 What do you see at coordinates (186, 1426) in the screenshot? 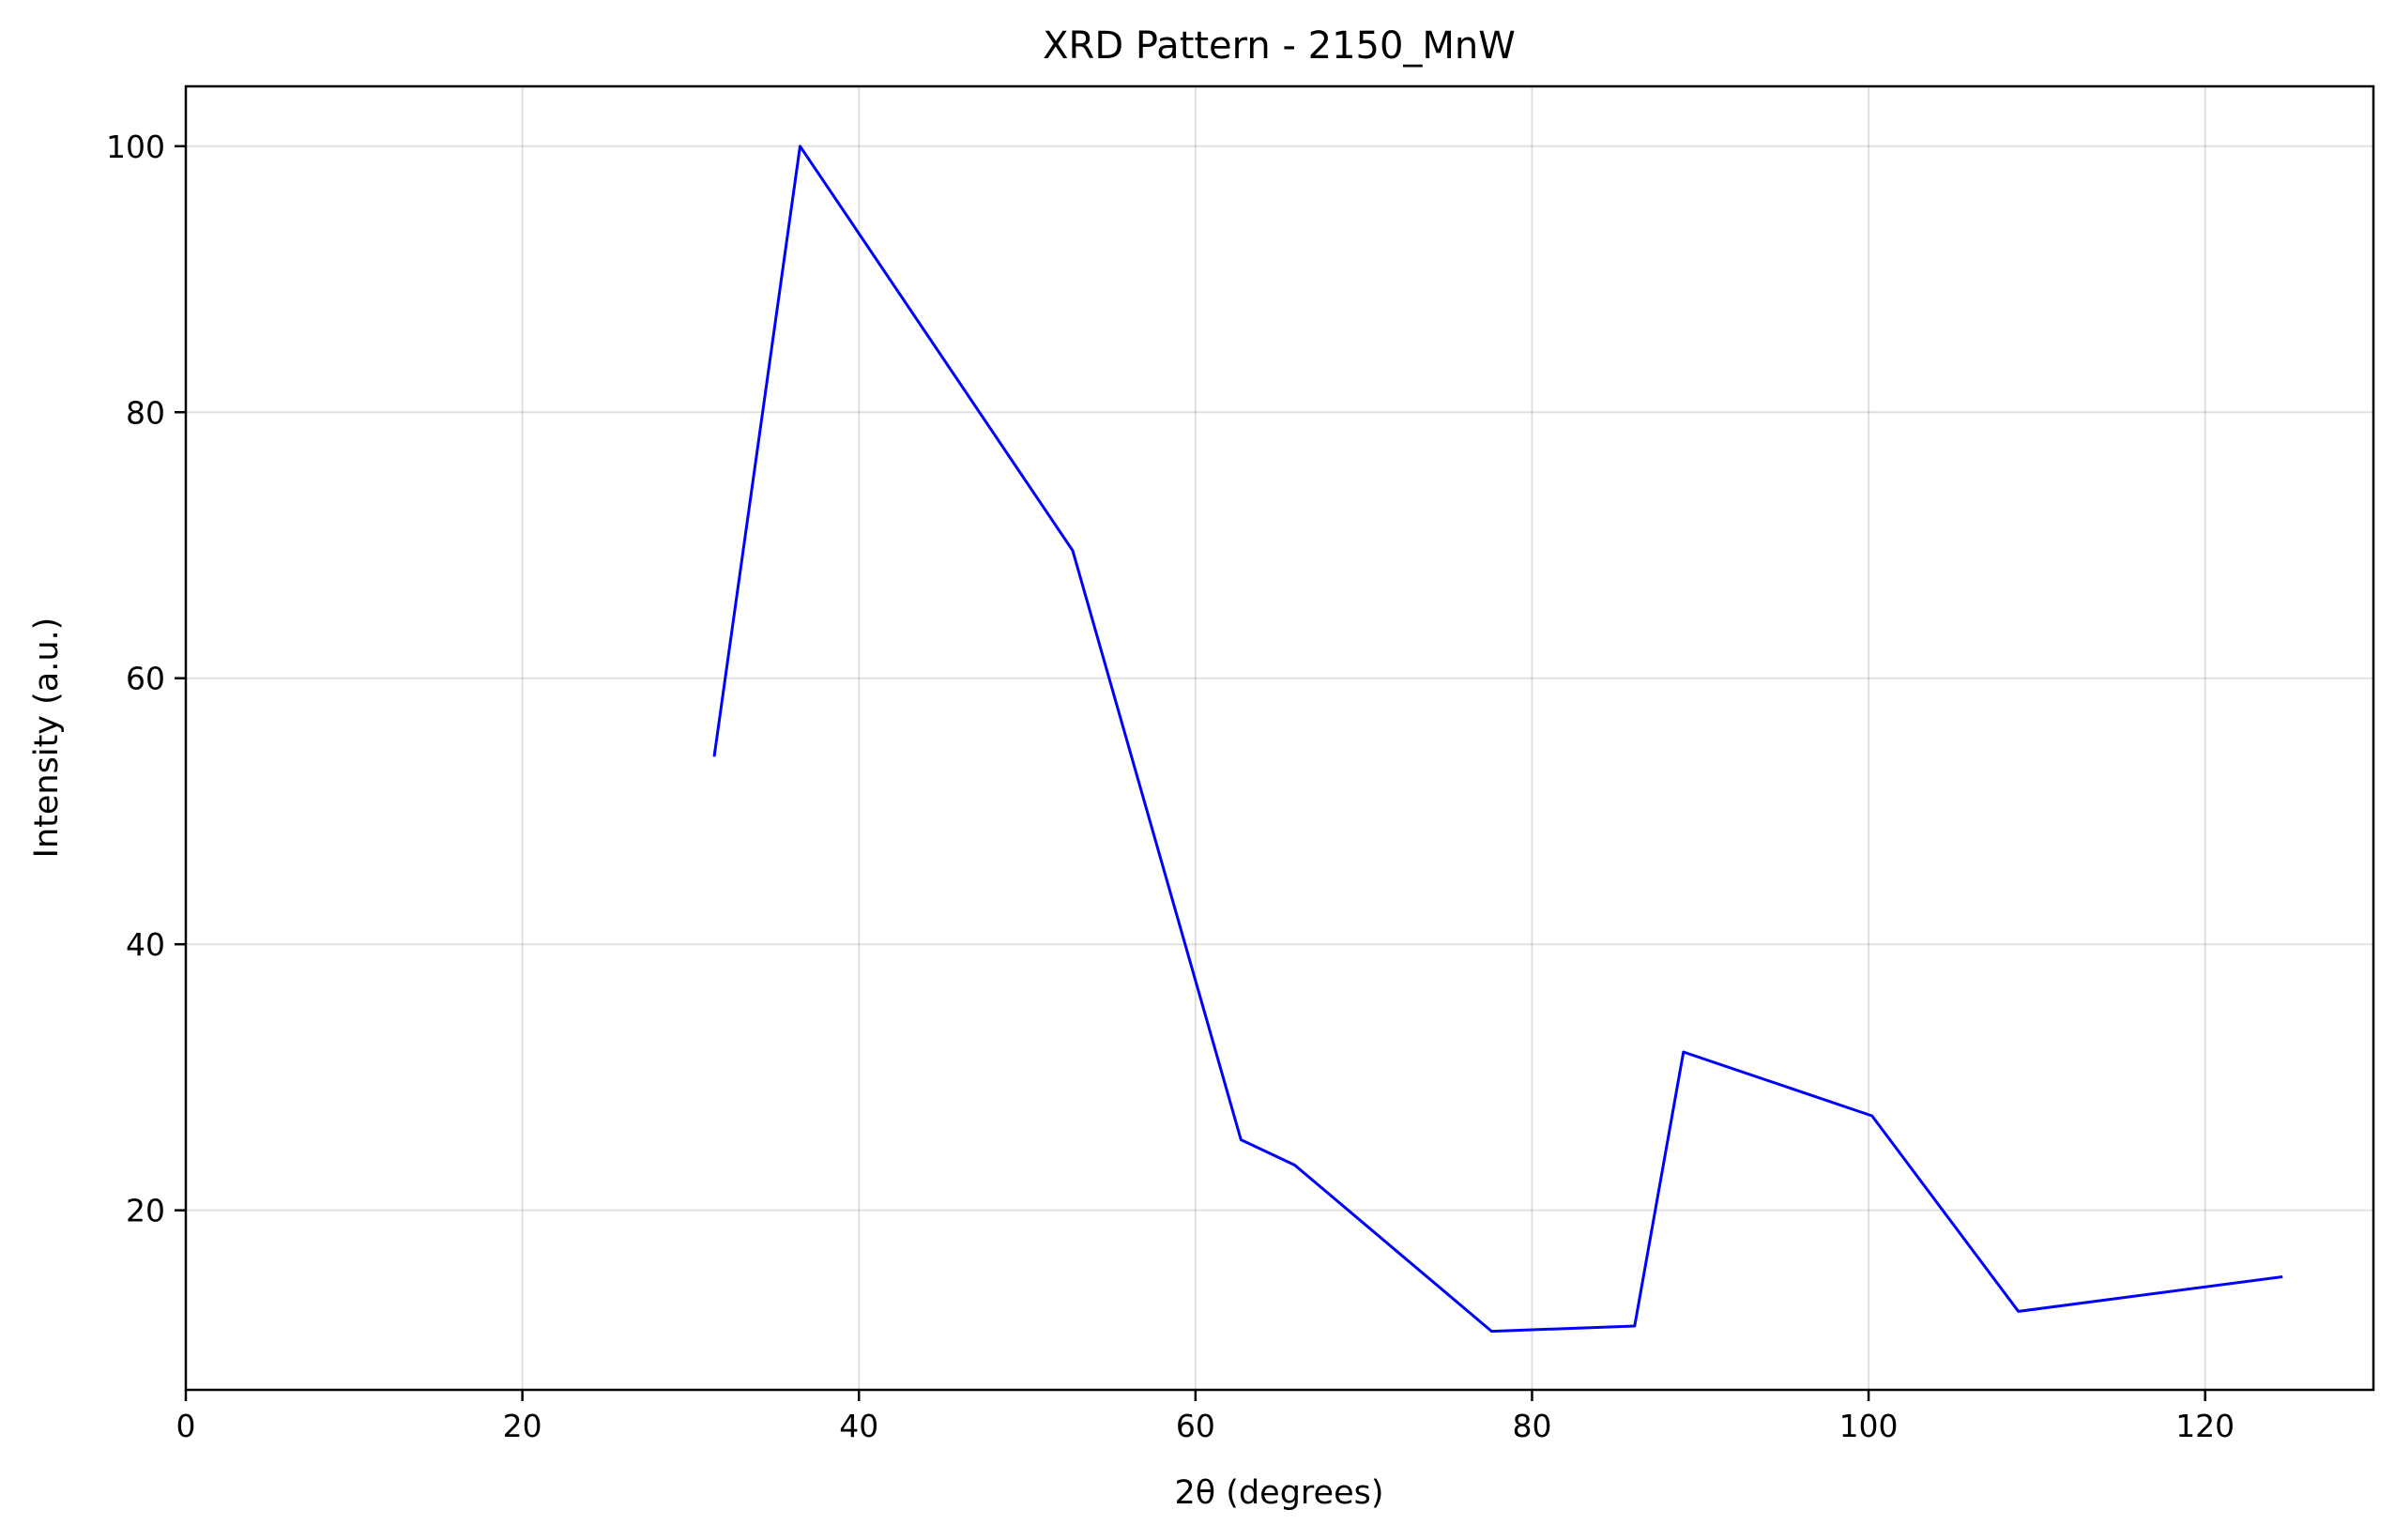
I see `x-tick-label: 0` at bounding box center [186, 1426].